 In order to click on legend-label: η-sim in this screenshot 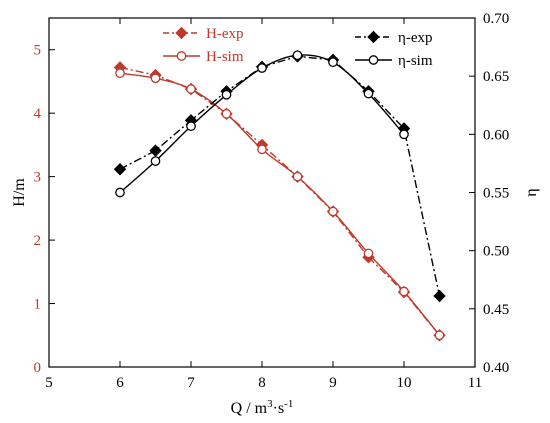, I will do `click(415, 61)`.